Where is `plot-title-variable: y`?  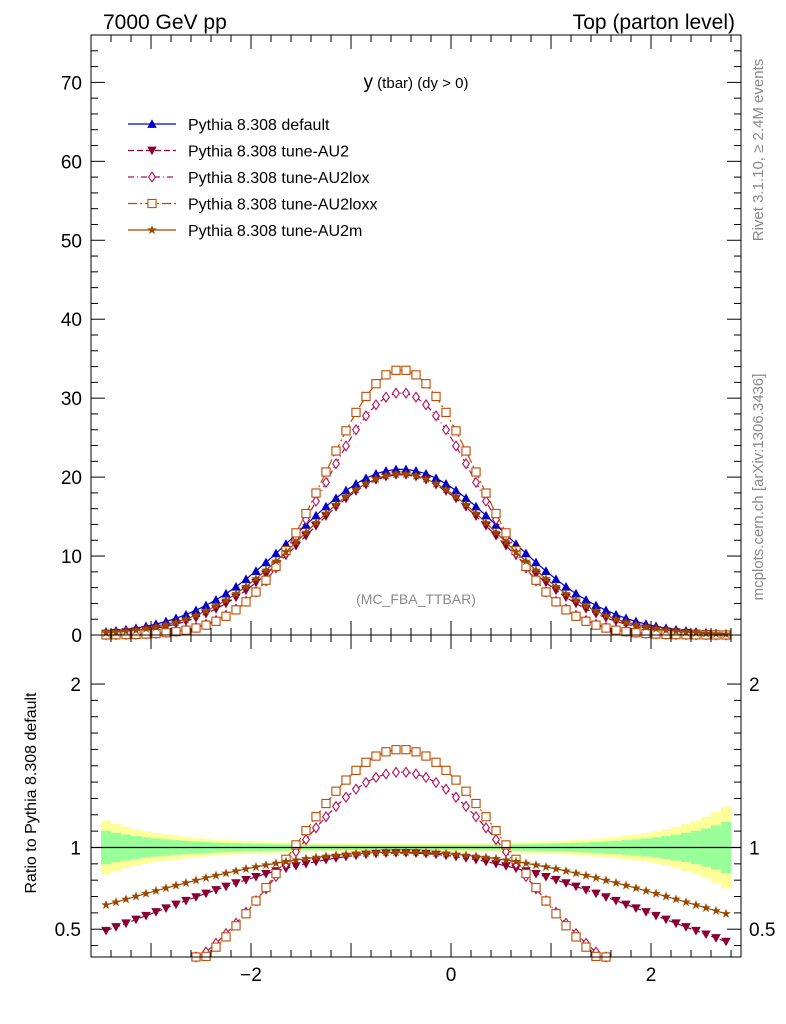
plot-title-variable: y is located at coordinates (369, 82).